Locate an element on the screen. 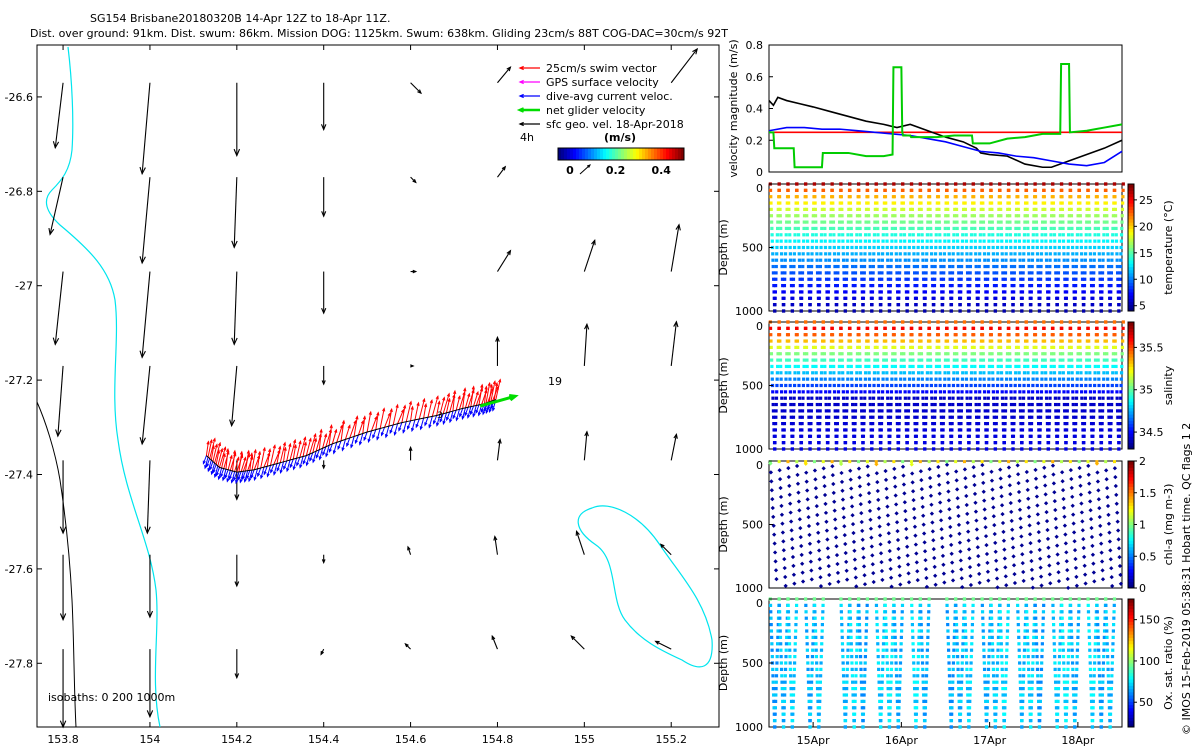  section-ylabel: Depth (m) is located at coordinates (723, 524).